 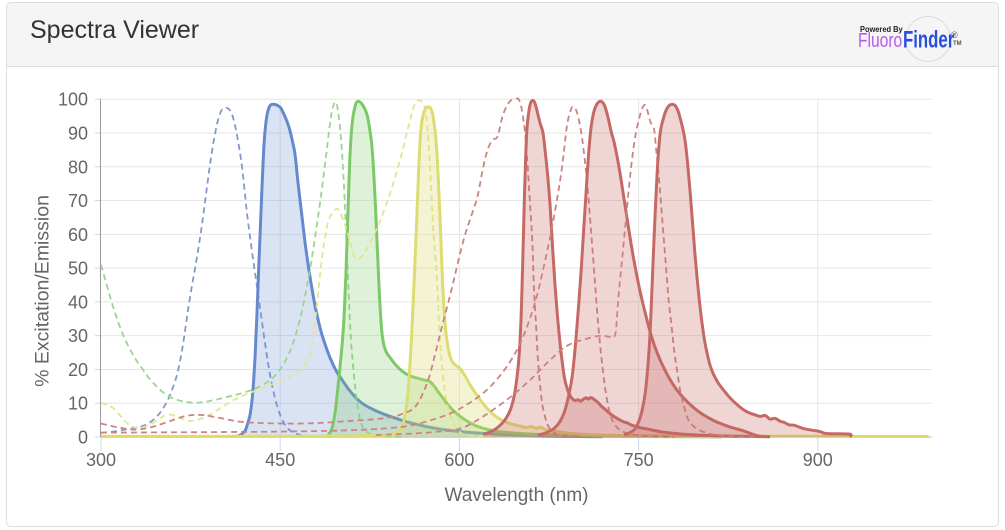 What do you see at coordinates (73, 100) in the screenshot?
I see `svg-text: 100` at bounding box center [73, 100].